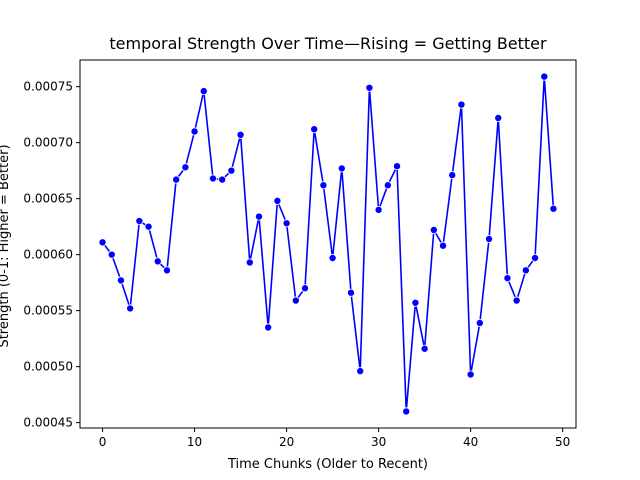 The height and width of the screenshot is (480, 640). Describe the element at coordinates (562, 442) in the screenshot. I see `x-tick-label: 50` at that location.